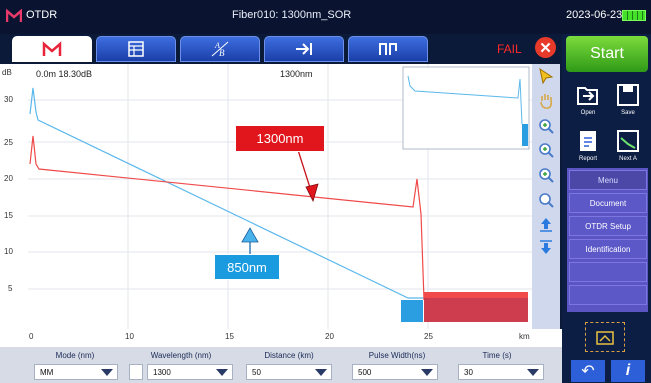  What do you see at coordinates (250, 235) in the screenshot?
I see `arrow-850-head` at bounding box center [250, 235].